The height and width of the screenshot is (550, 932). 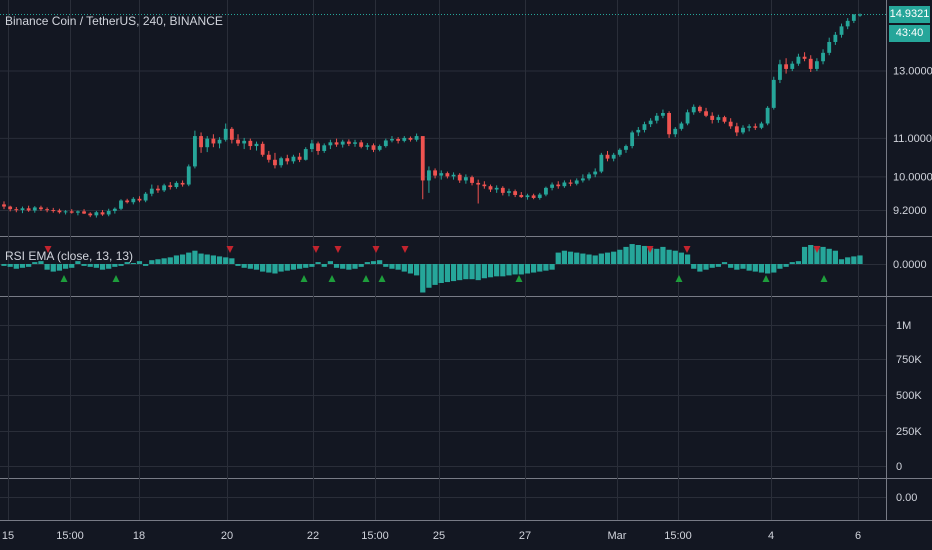 What do you see at coordinates (912, 177) in the screenshot?
I see `price-tick-label: 10.0000` at bounding box center [912, 177].